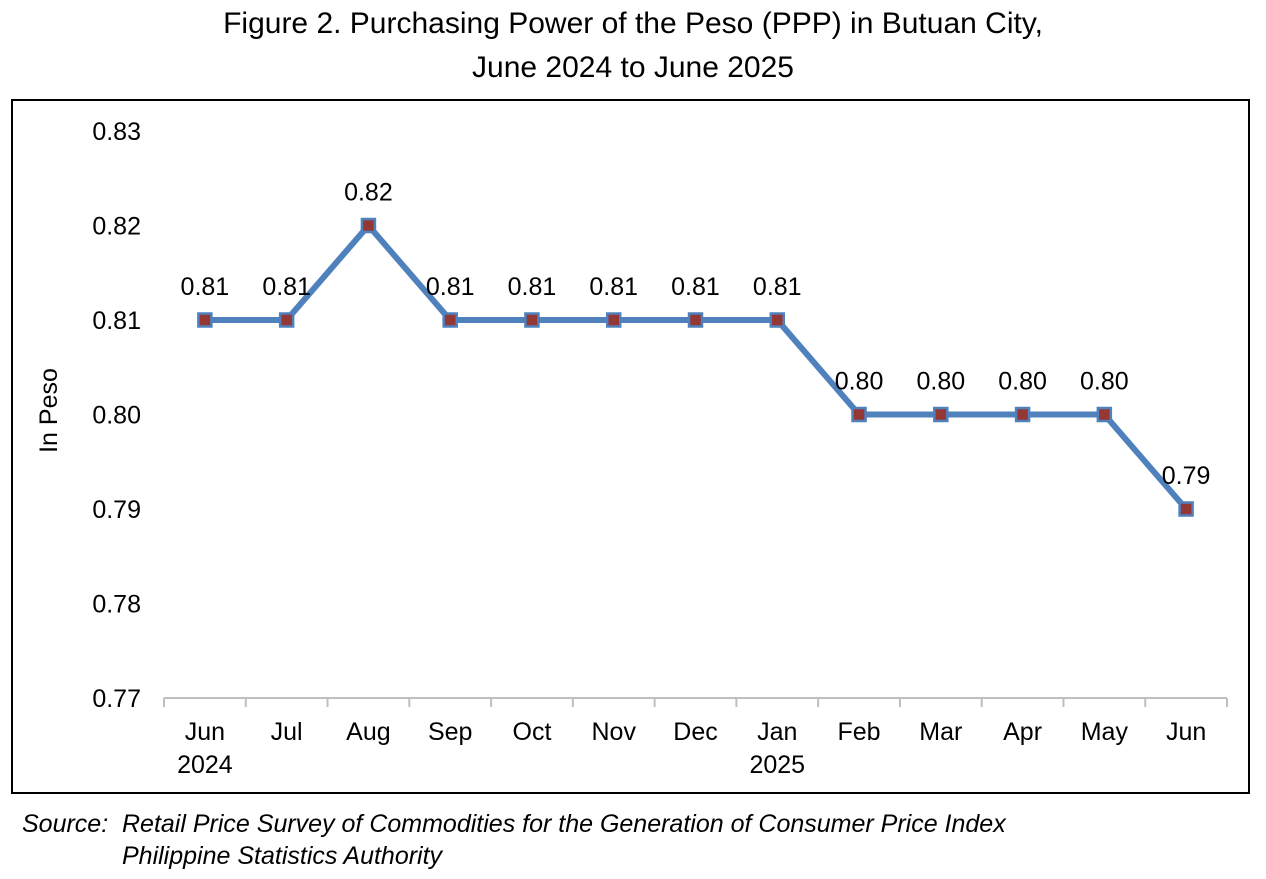 Image resolution: width=1266 pixels, height=879 pixels. I want to click on x-tick-year-label: 2025, so click(777, 765).